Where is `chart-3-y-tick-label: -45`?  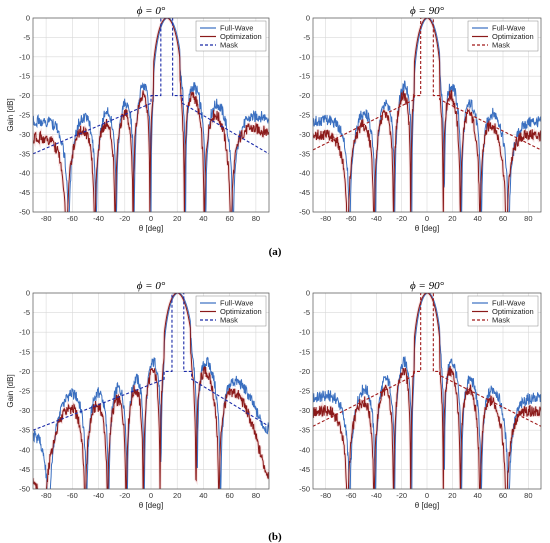
chart-3-y-tick-label: -45 is located at coordinates (24, 469).